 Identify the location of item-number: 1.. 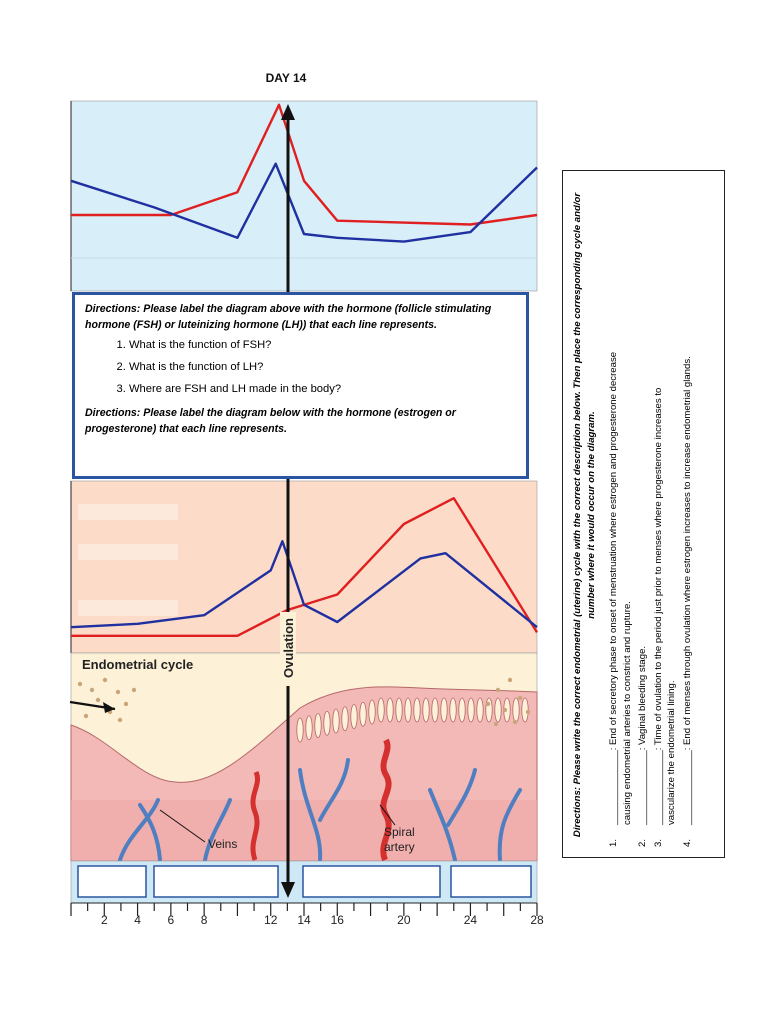
(613, 842).